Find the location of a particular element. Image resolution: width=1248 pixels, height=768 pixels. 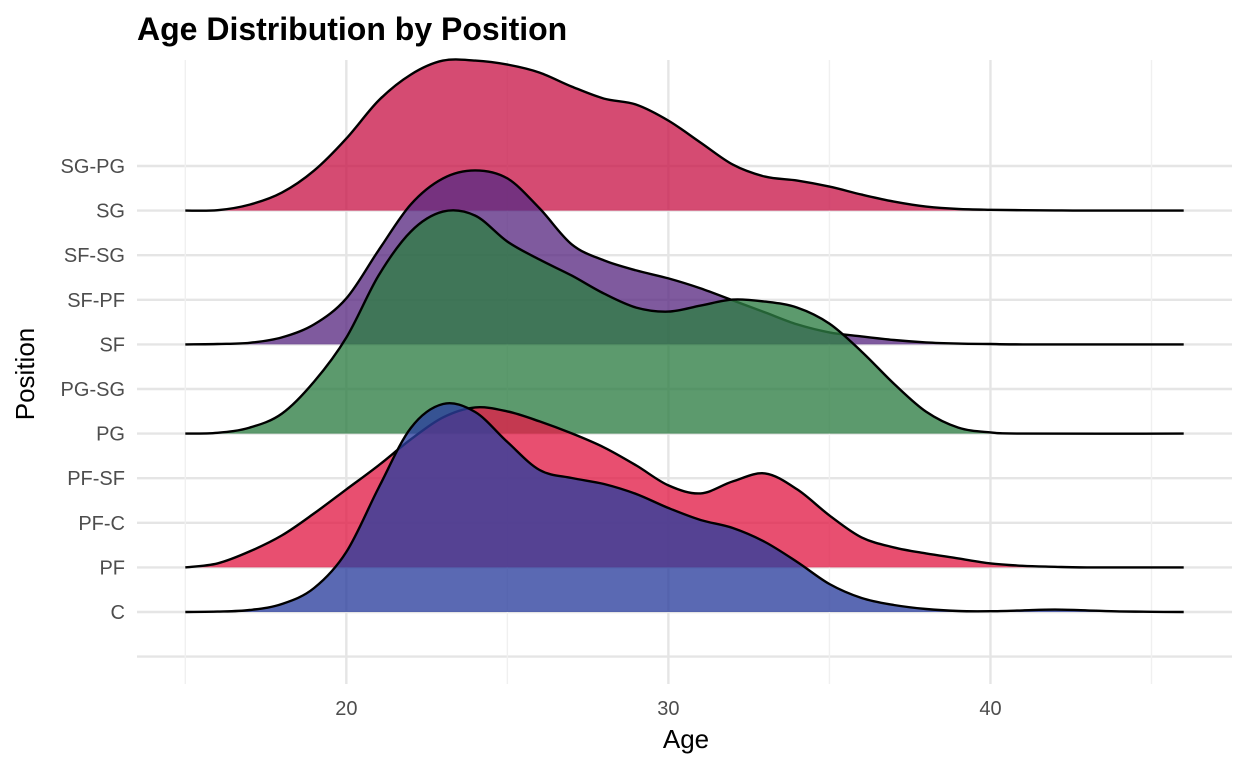

y-tick-label: PF-SF is located at coordinates (96, 479).